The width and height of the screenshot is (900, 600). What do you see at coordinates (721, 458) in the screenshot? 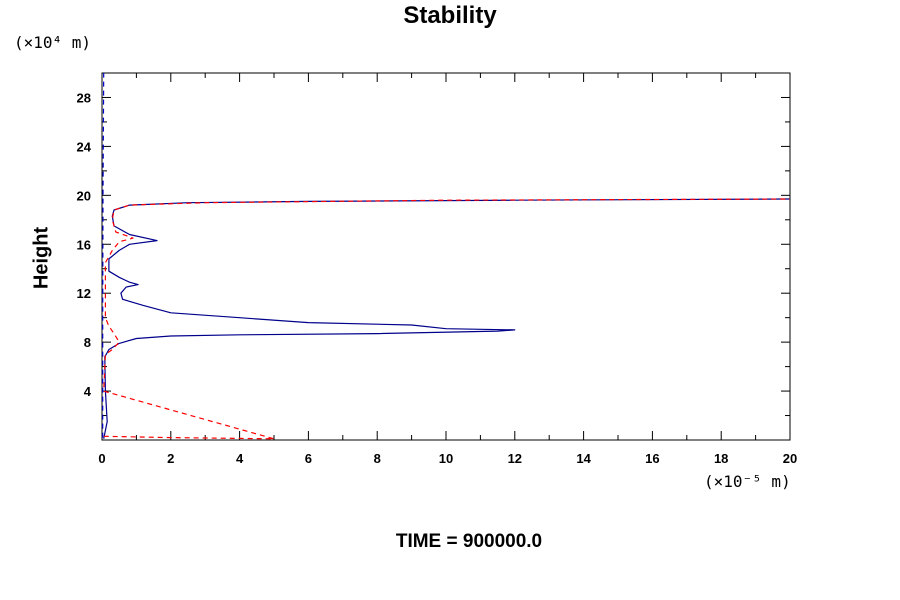
I see `x-tick-label: 18` at bounding box center [721, 458].